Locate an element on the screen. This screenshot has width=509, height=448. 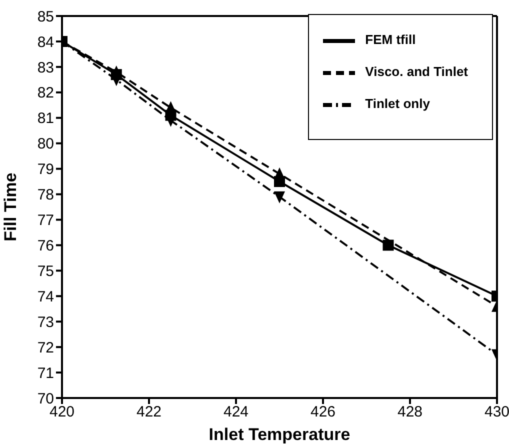
y-tick-label: 81 is located at coordinates (45, 119).